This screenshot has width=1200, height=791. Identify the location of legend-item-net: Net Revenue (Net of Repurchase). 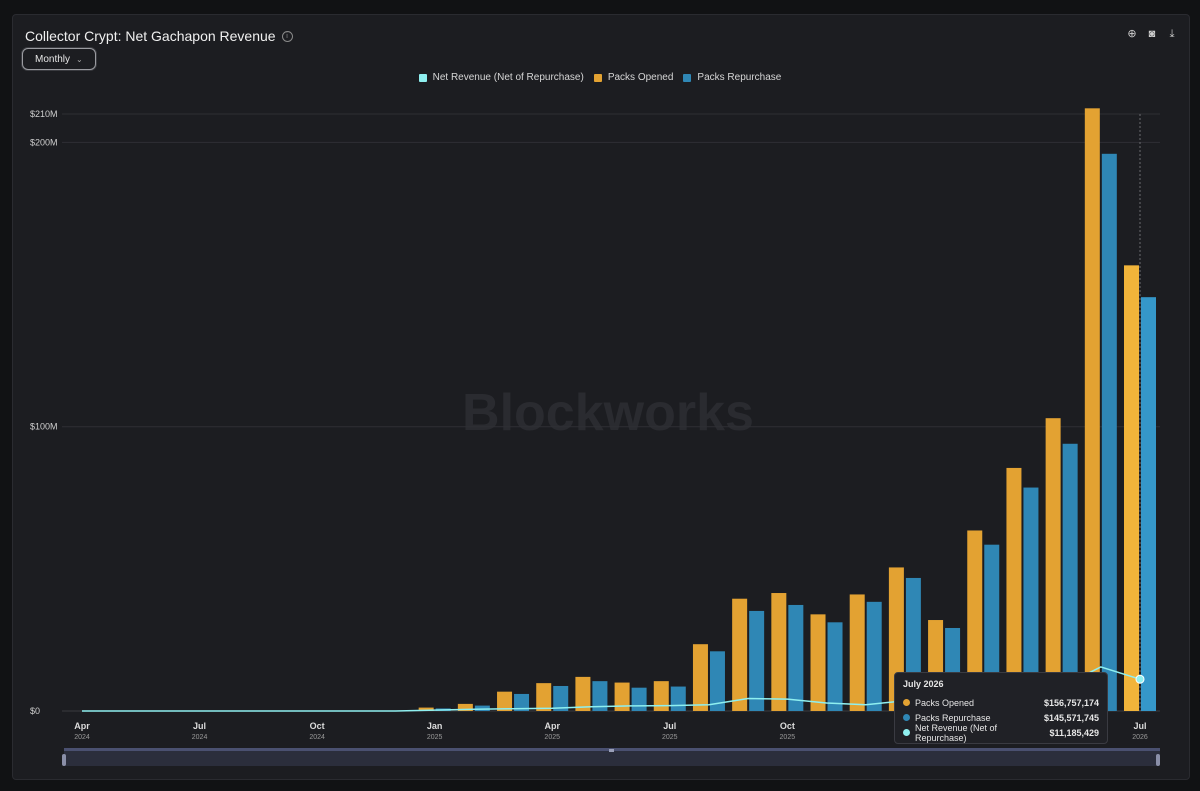
(501, 77).